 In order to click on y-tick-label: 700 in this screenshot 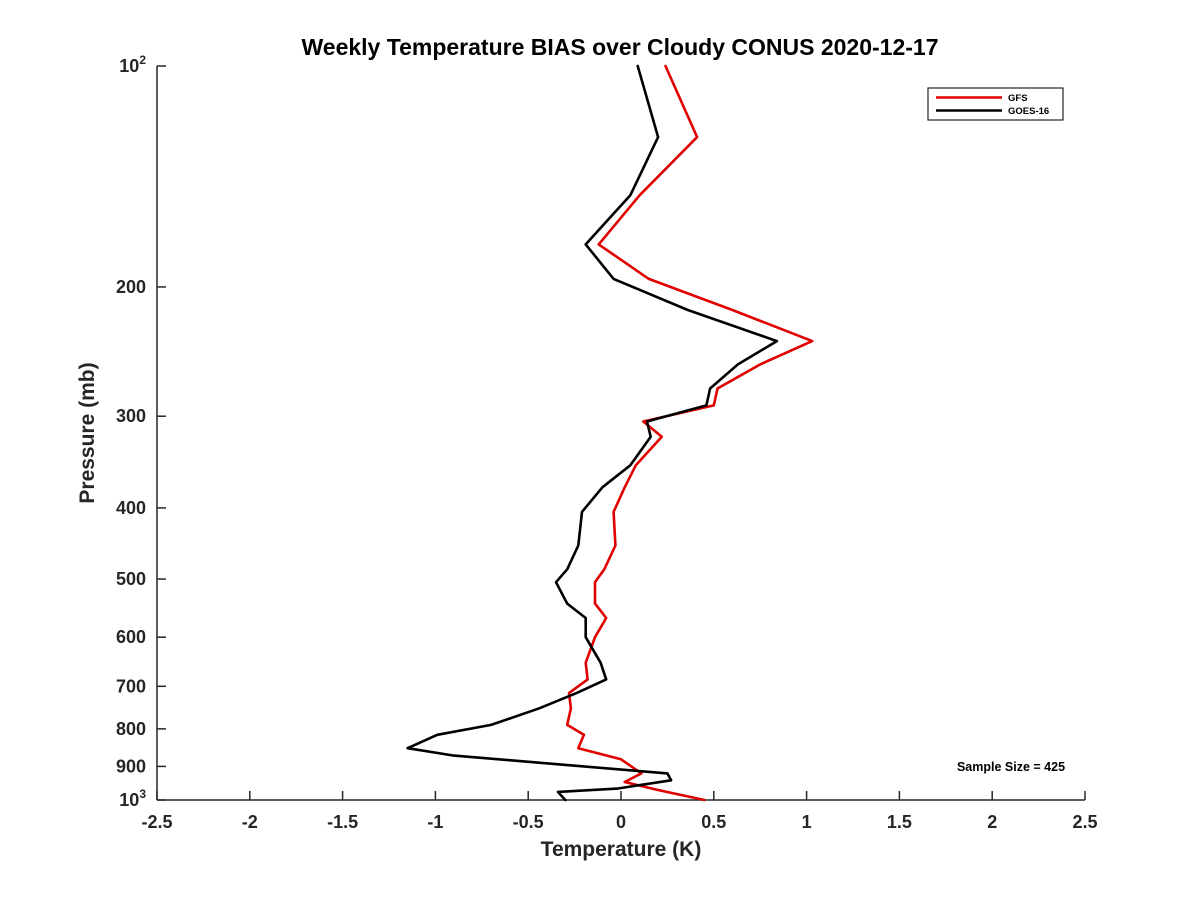, I will do `click(131, 686)`.